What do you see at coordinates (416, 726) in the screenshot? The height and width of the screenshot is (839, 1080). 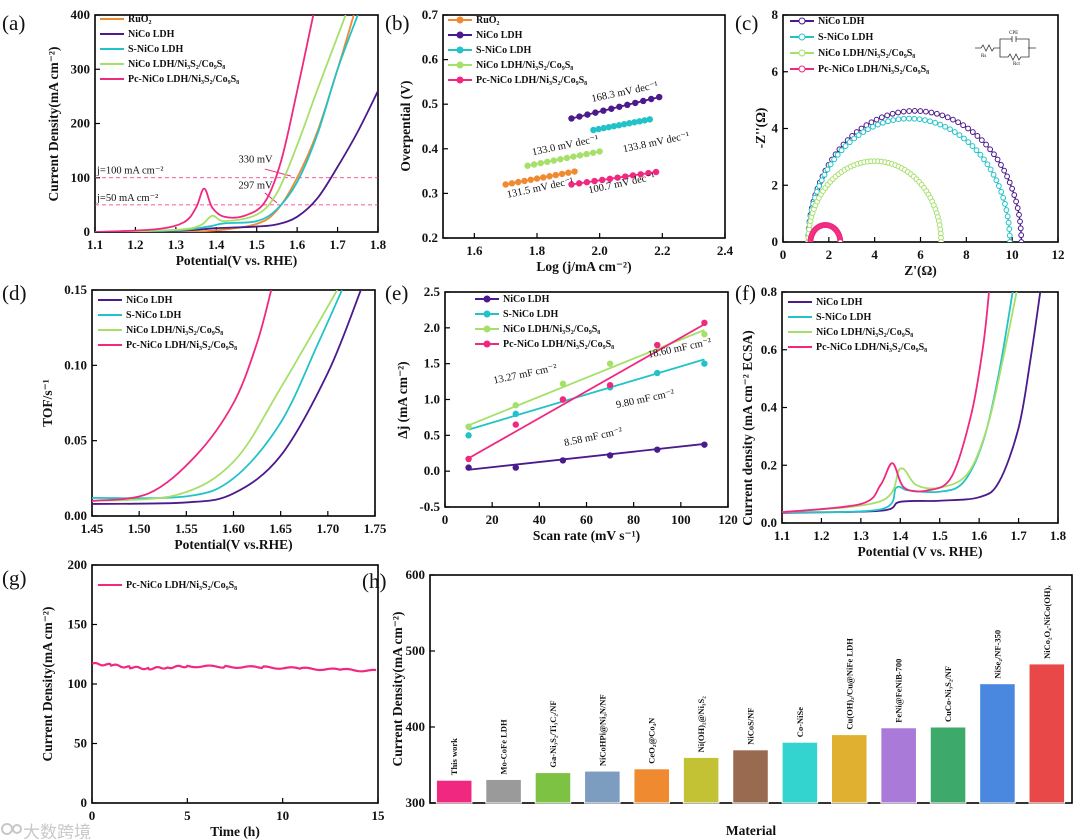 I see `y-tick-label: 400` at bounding box center [416, 726].